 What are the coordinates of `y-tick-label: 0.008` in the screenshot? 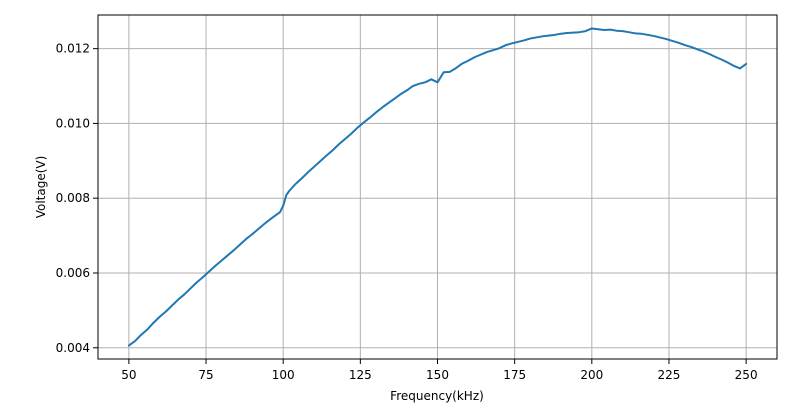 It's located at (73, 198).